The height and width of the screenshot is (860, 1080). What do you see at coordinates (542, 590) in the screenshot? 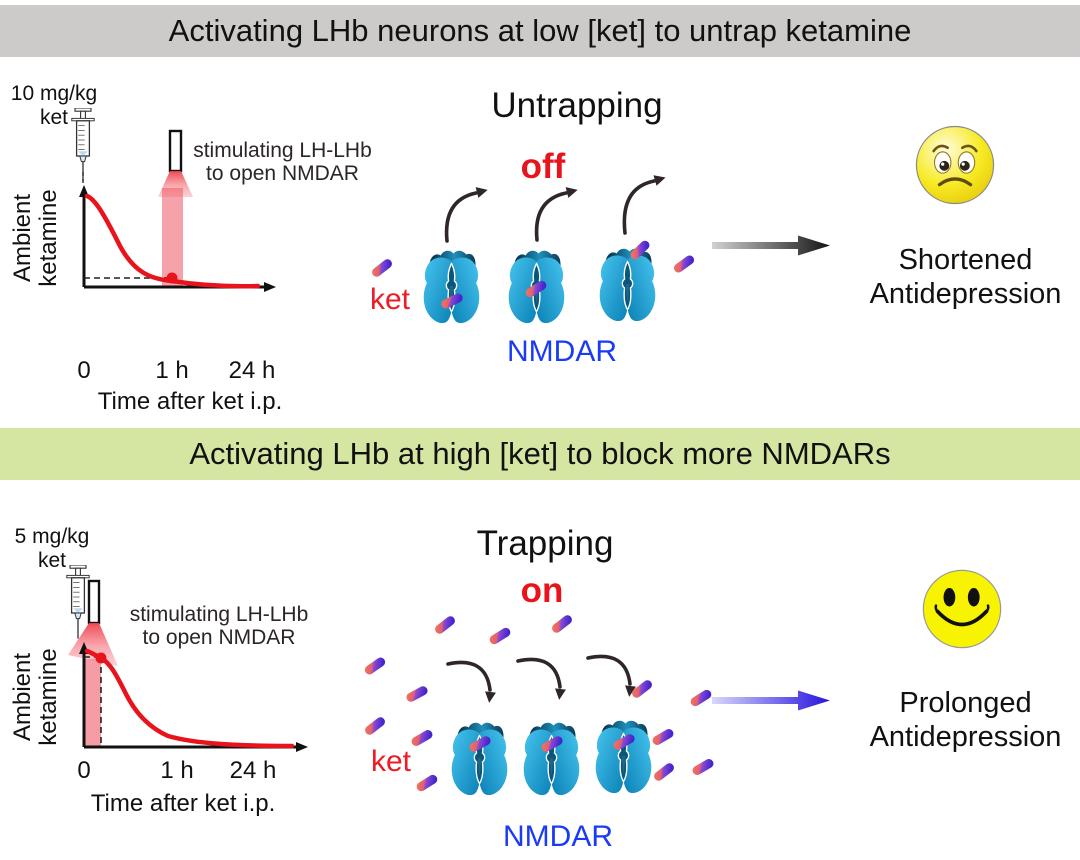
I see `mechanism-state: on` at bounding box center [542, 590].